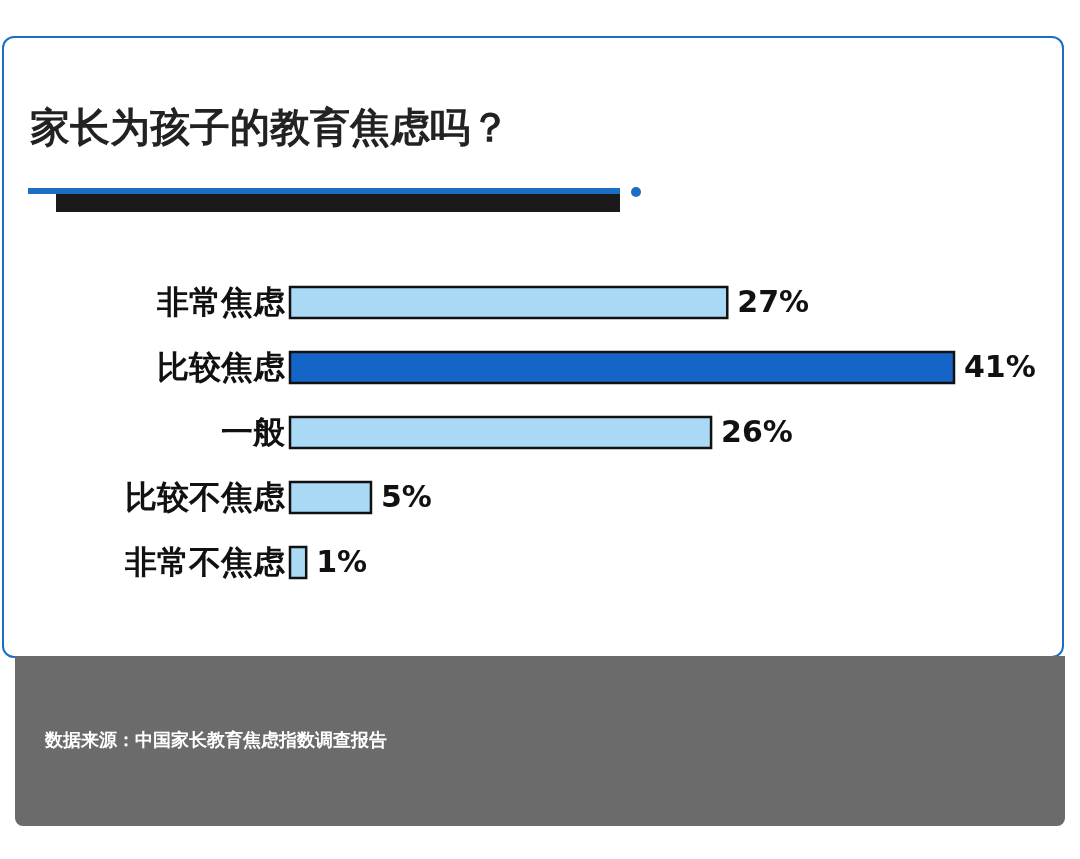 The image size is (1080, 859). Describe the element at coordinates (1000, 366) in the screenshot. I see `data-label: 41%` at that location.